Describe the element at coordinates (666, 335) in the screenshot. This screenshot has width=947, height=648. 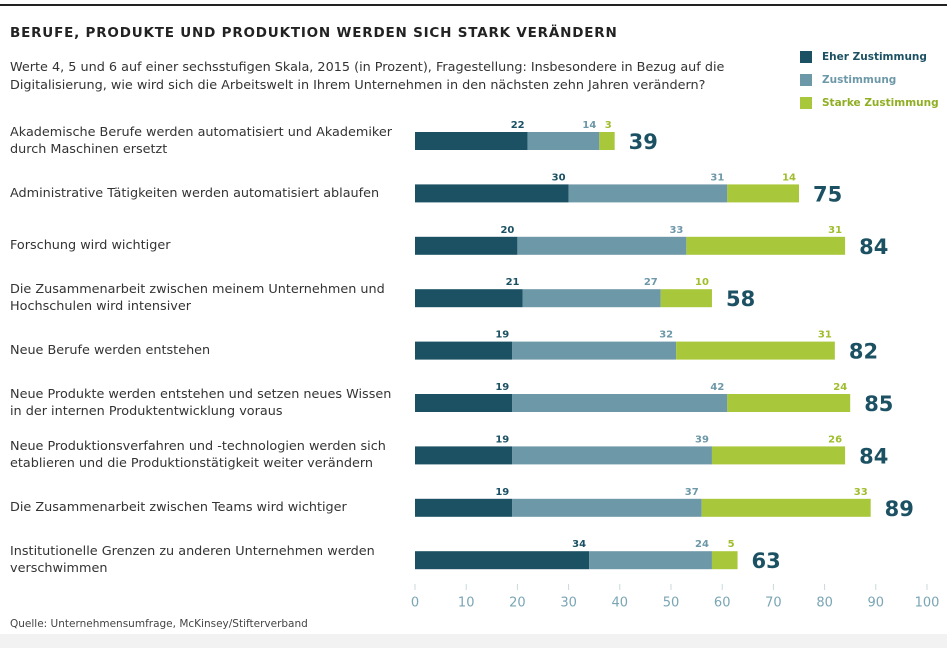
I see `value-label: 32` at that location.